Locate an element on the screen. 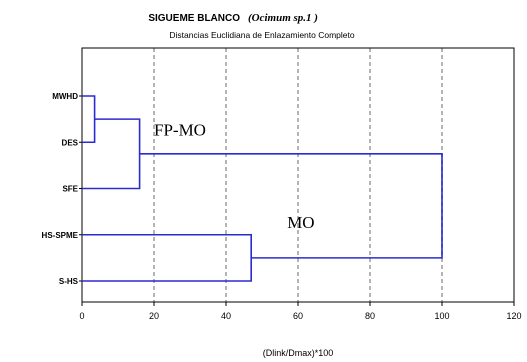 Image resolution: width=527 pixels, height=362 pixels. leaf-labels: MWHD DES SFE HS-SPME S-HS is located at coordinates (60, 189).